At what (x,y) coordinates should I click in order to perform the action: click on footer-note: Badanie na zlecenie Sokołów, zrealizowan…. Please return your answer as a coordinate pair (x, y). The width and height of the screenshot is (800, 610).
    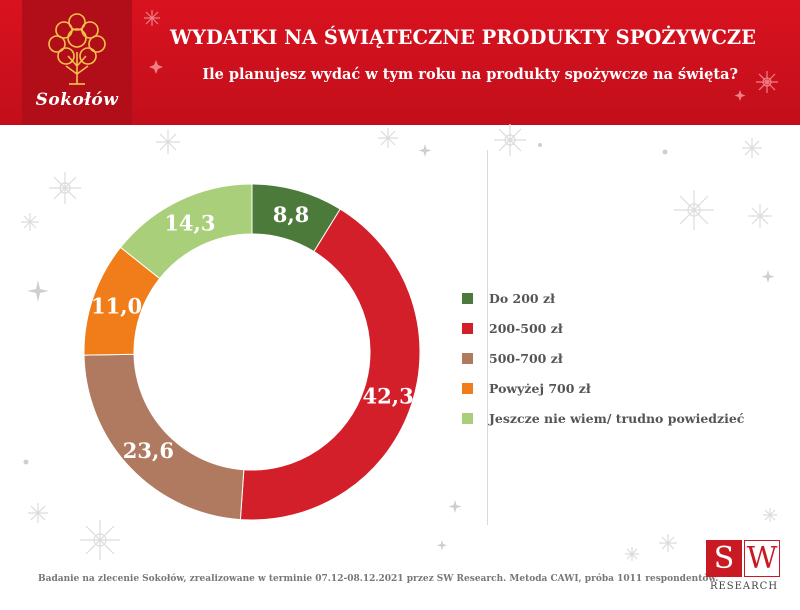
    Looking at the image, I should click on (378, 579).